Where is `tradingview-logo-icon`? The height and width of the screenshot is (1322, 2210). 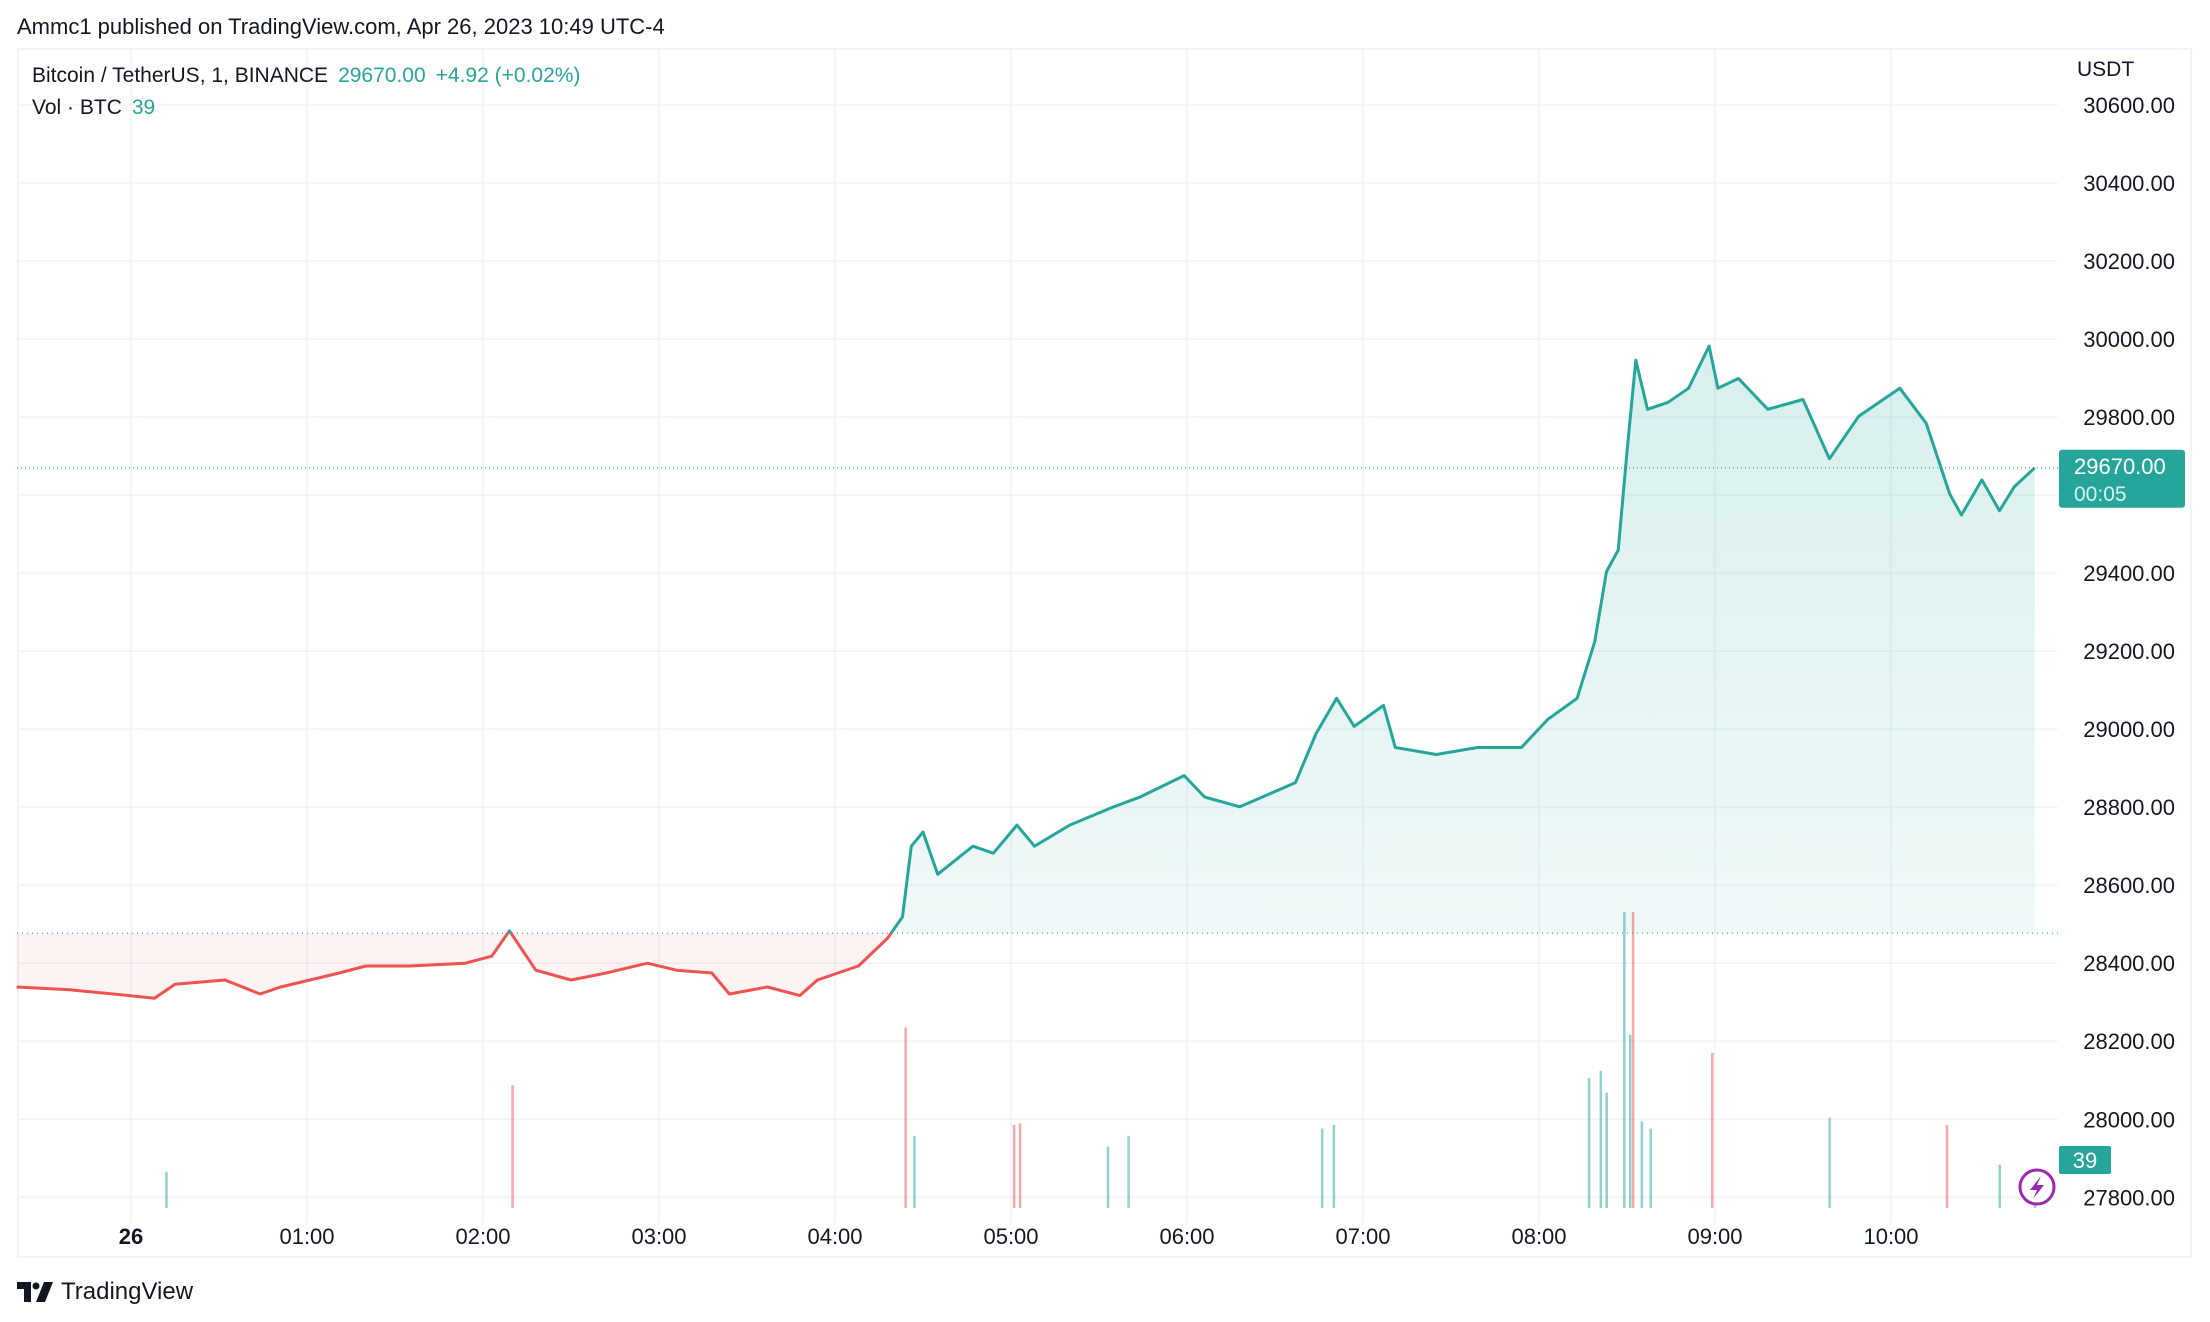
tradingview-logo-icon is located at coordinates (35, 1292).